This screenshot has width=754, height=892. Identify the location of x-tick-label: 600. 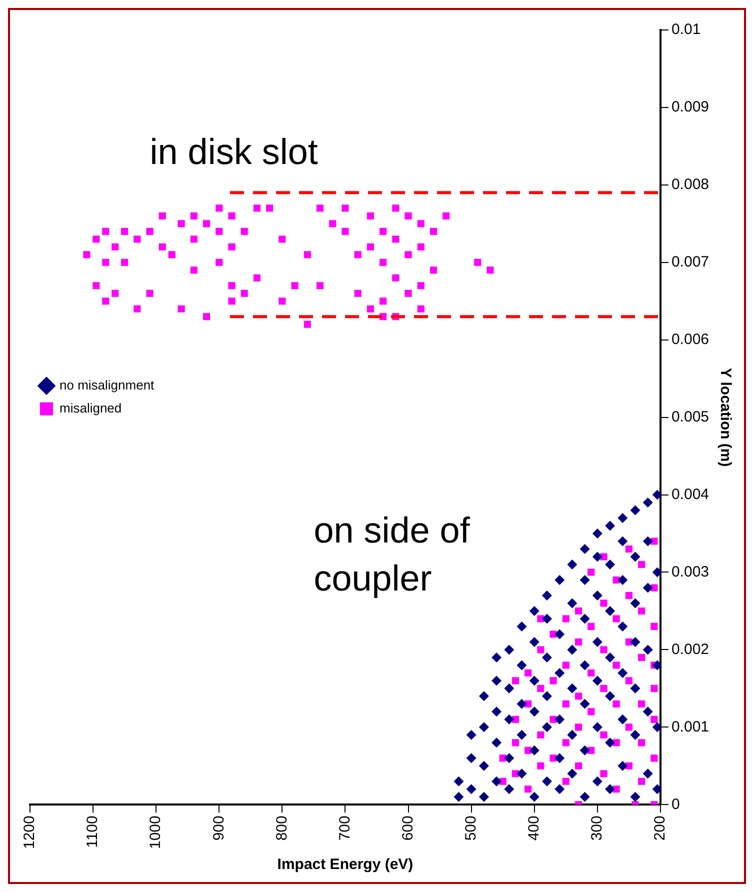
(407, 828).